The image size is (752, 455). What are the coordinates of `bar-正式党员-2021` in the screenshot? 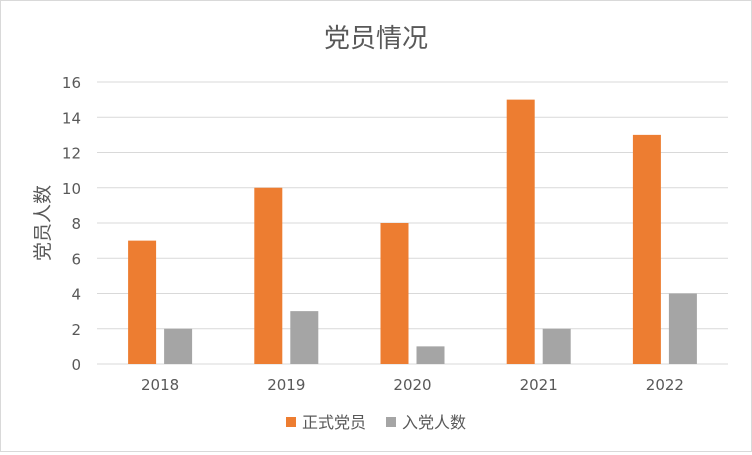 It's located at (520, 231).